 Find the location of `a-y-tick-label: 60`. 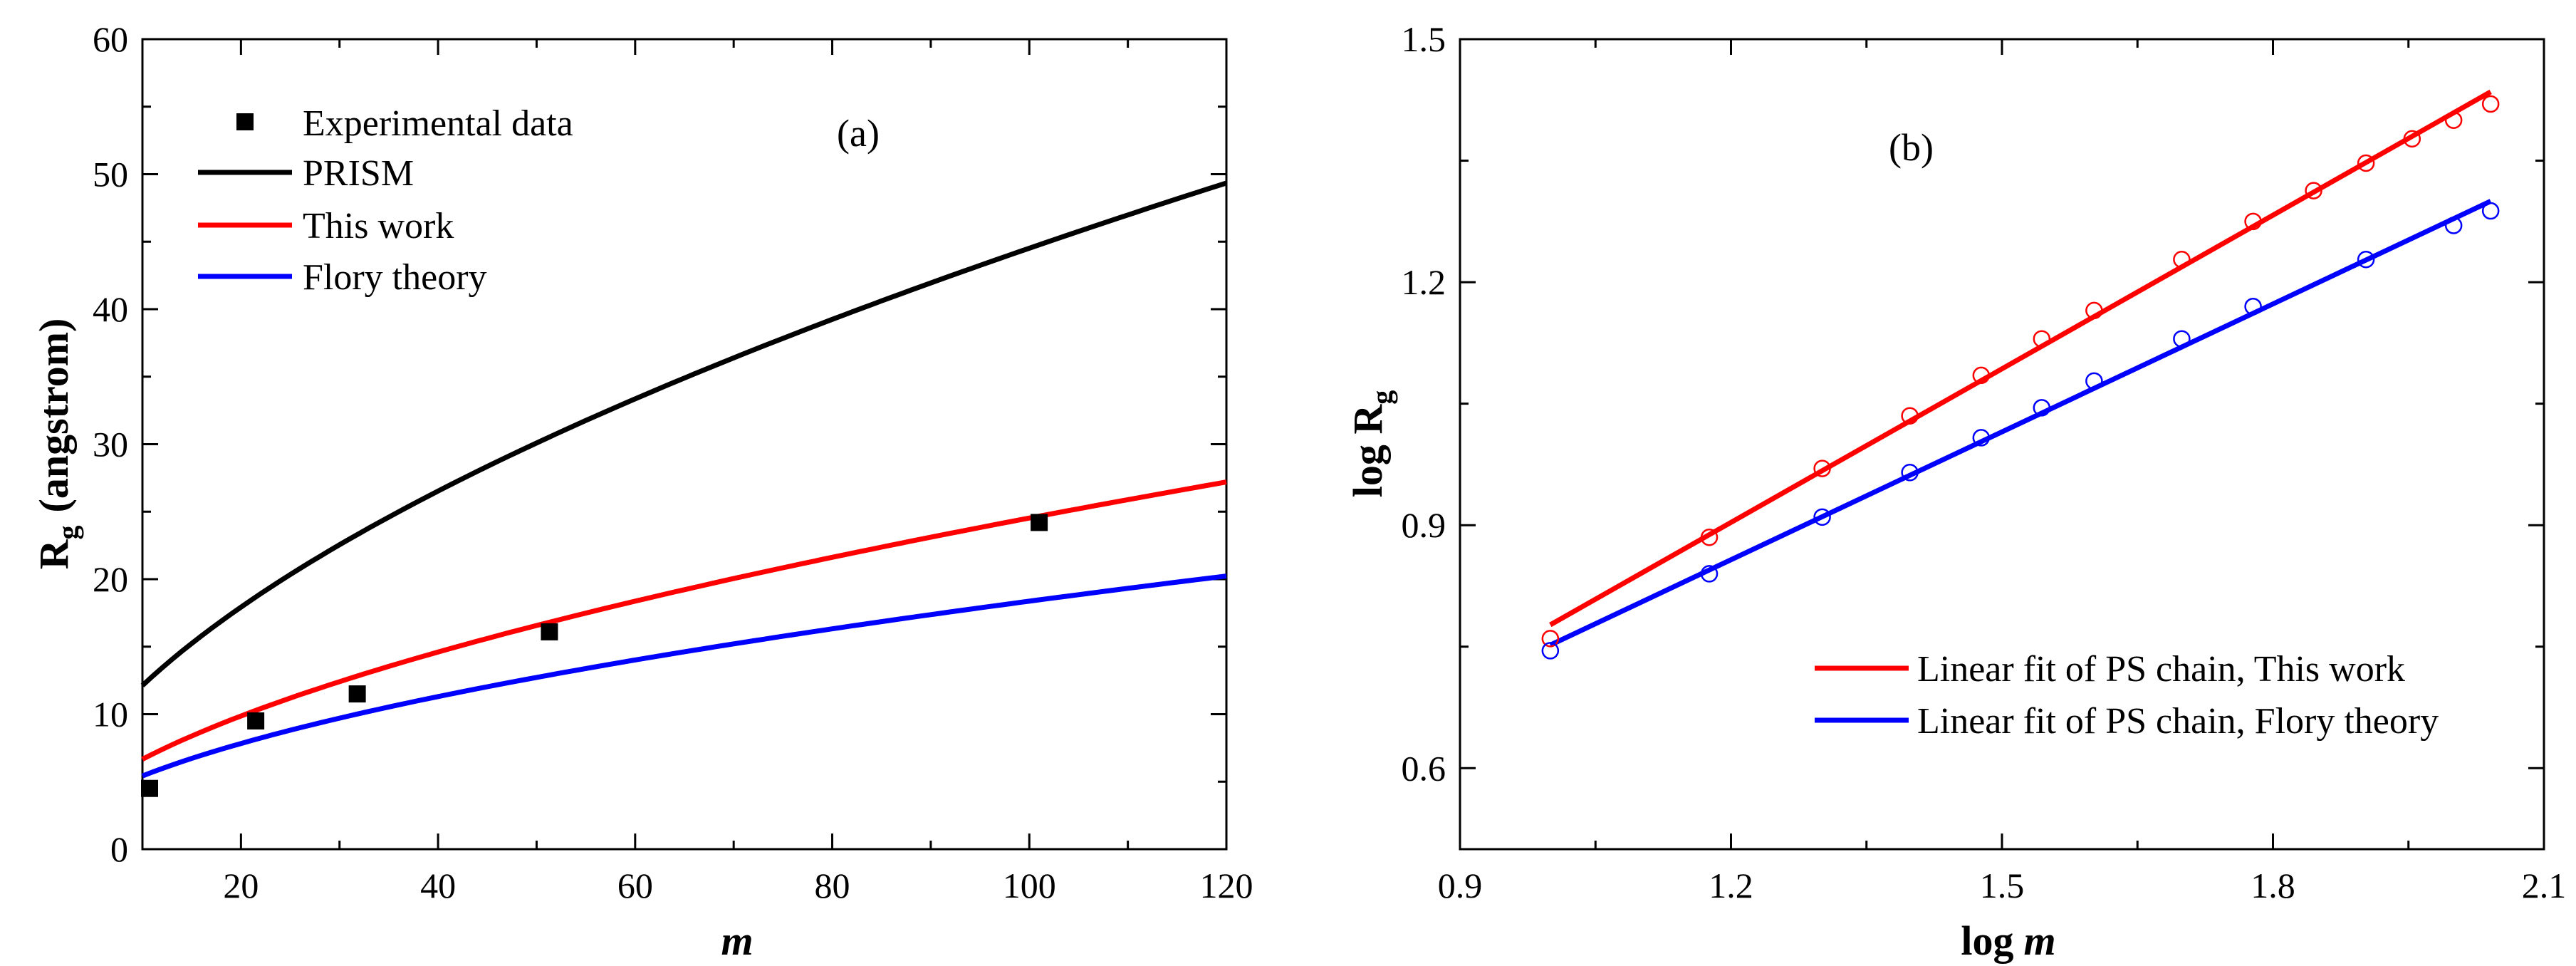

a-y-tick-label: 60 is located at coordinates (110, 39).